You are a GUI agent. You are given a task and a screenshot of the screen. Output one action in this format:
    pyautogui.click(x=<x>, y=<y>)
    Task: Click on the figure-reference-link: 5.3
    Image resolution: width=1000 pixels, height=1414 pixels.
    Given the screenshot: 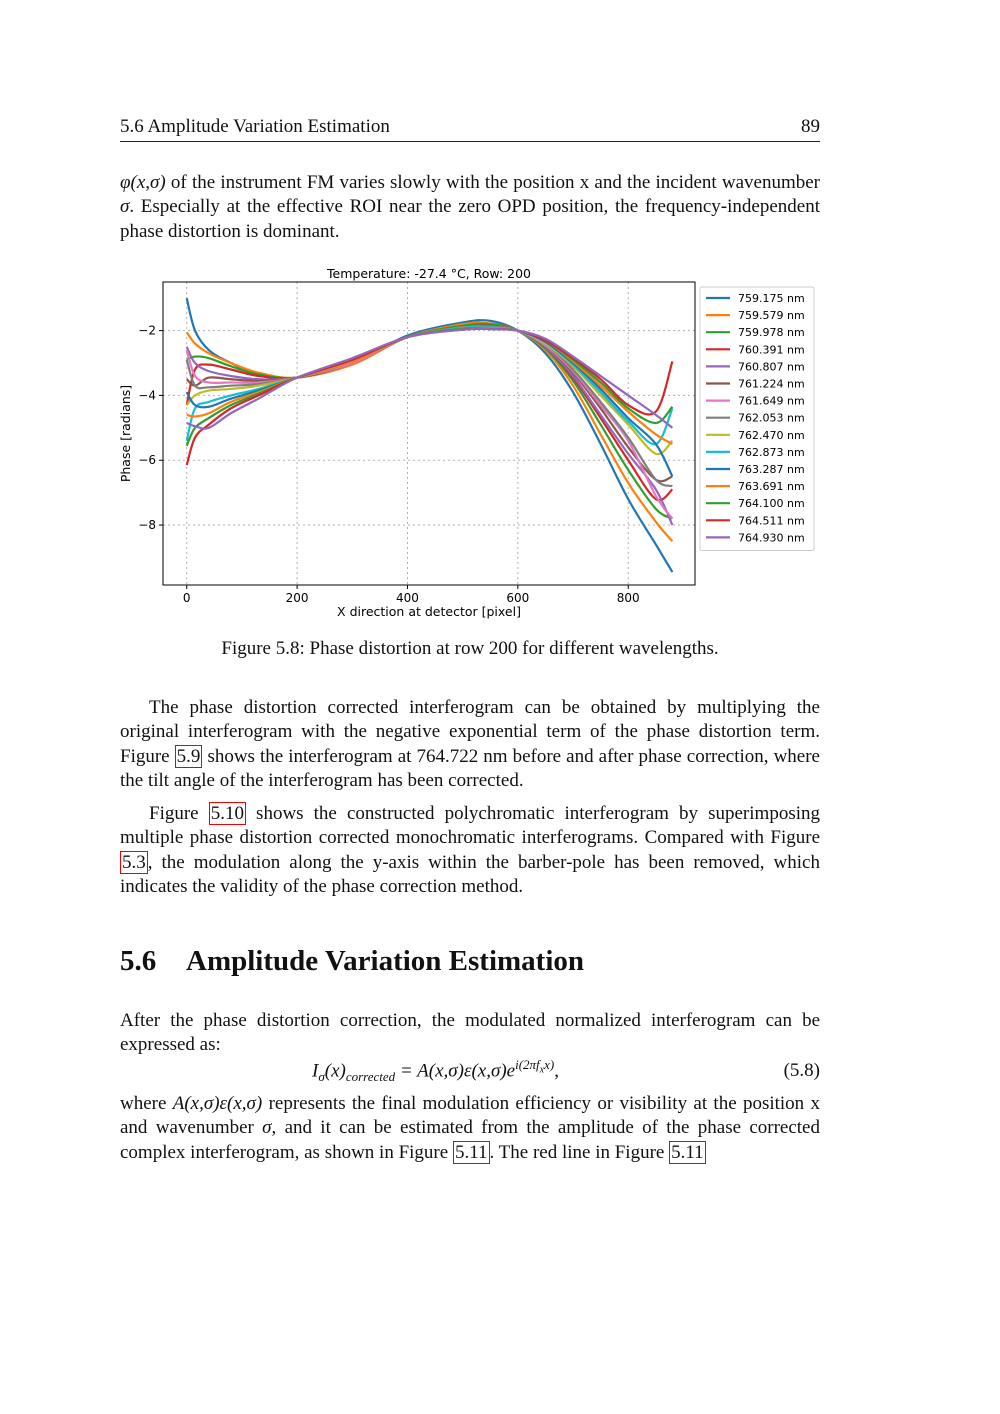 What is the action you would take?
    pyautogui.click(x=134, y=862)
    